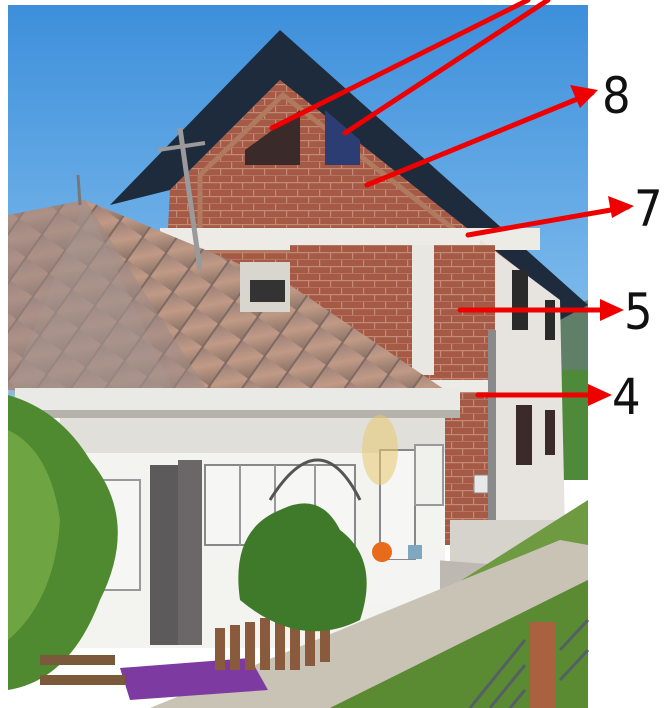 Image resolution: width=670 pixels, height=708 pixels. I want to click on fence-post, so click(543, 665).